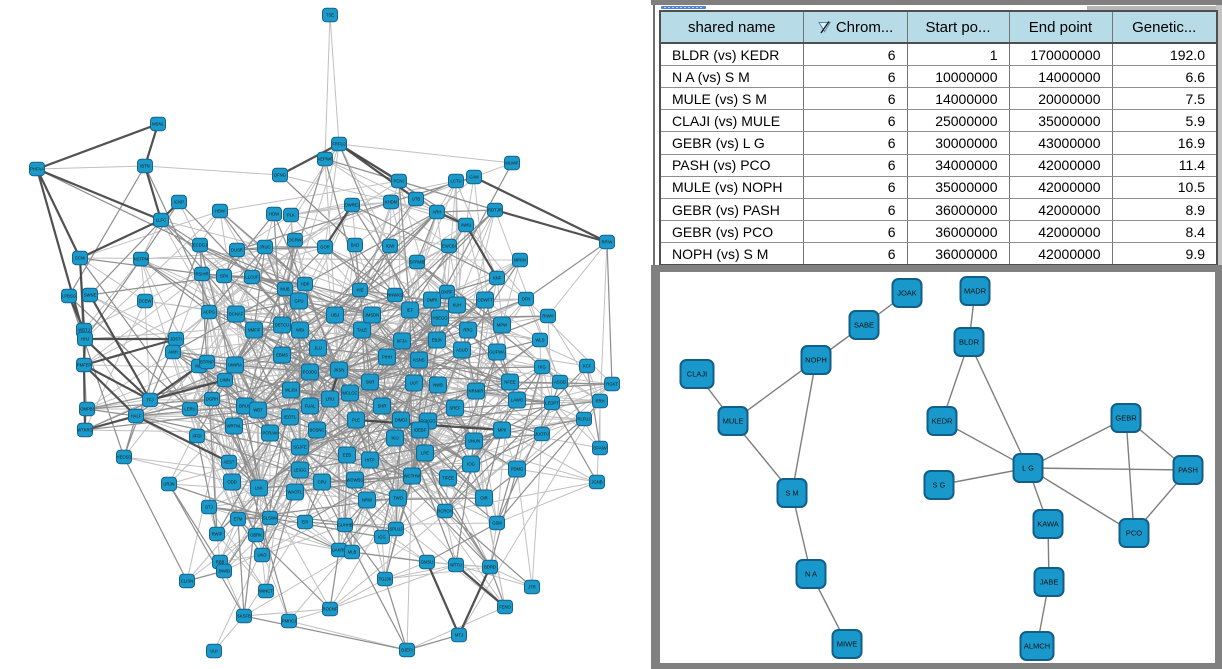 This screenshot has width=1222, height=669. What do you see at coordinates (266, 591) in the screenshot?
I see `svg-text: WINCT` at bounding box center [266, 591].